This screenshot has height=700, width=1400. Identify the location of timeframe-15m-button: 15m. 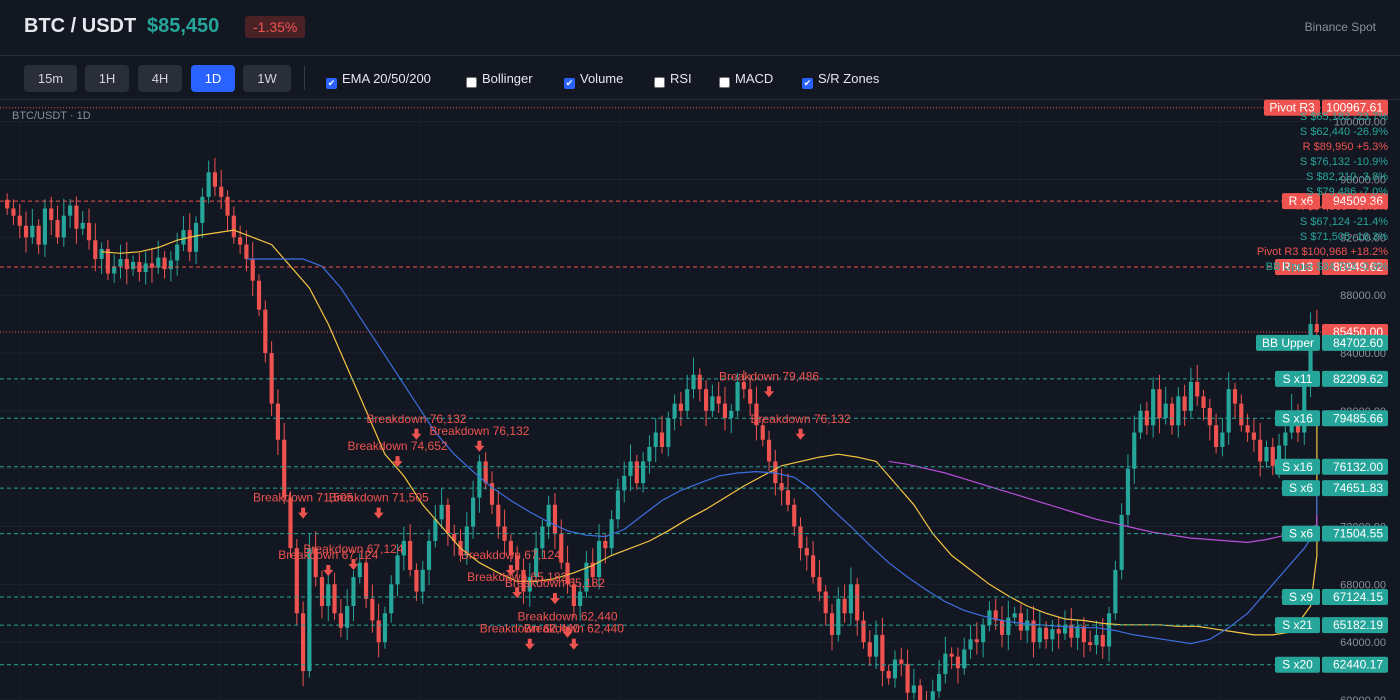
(50, 78).